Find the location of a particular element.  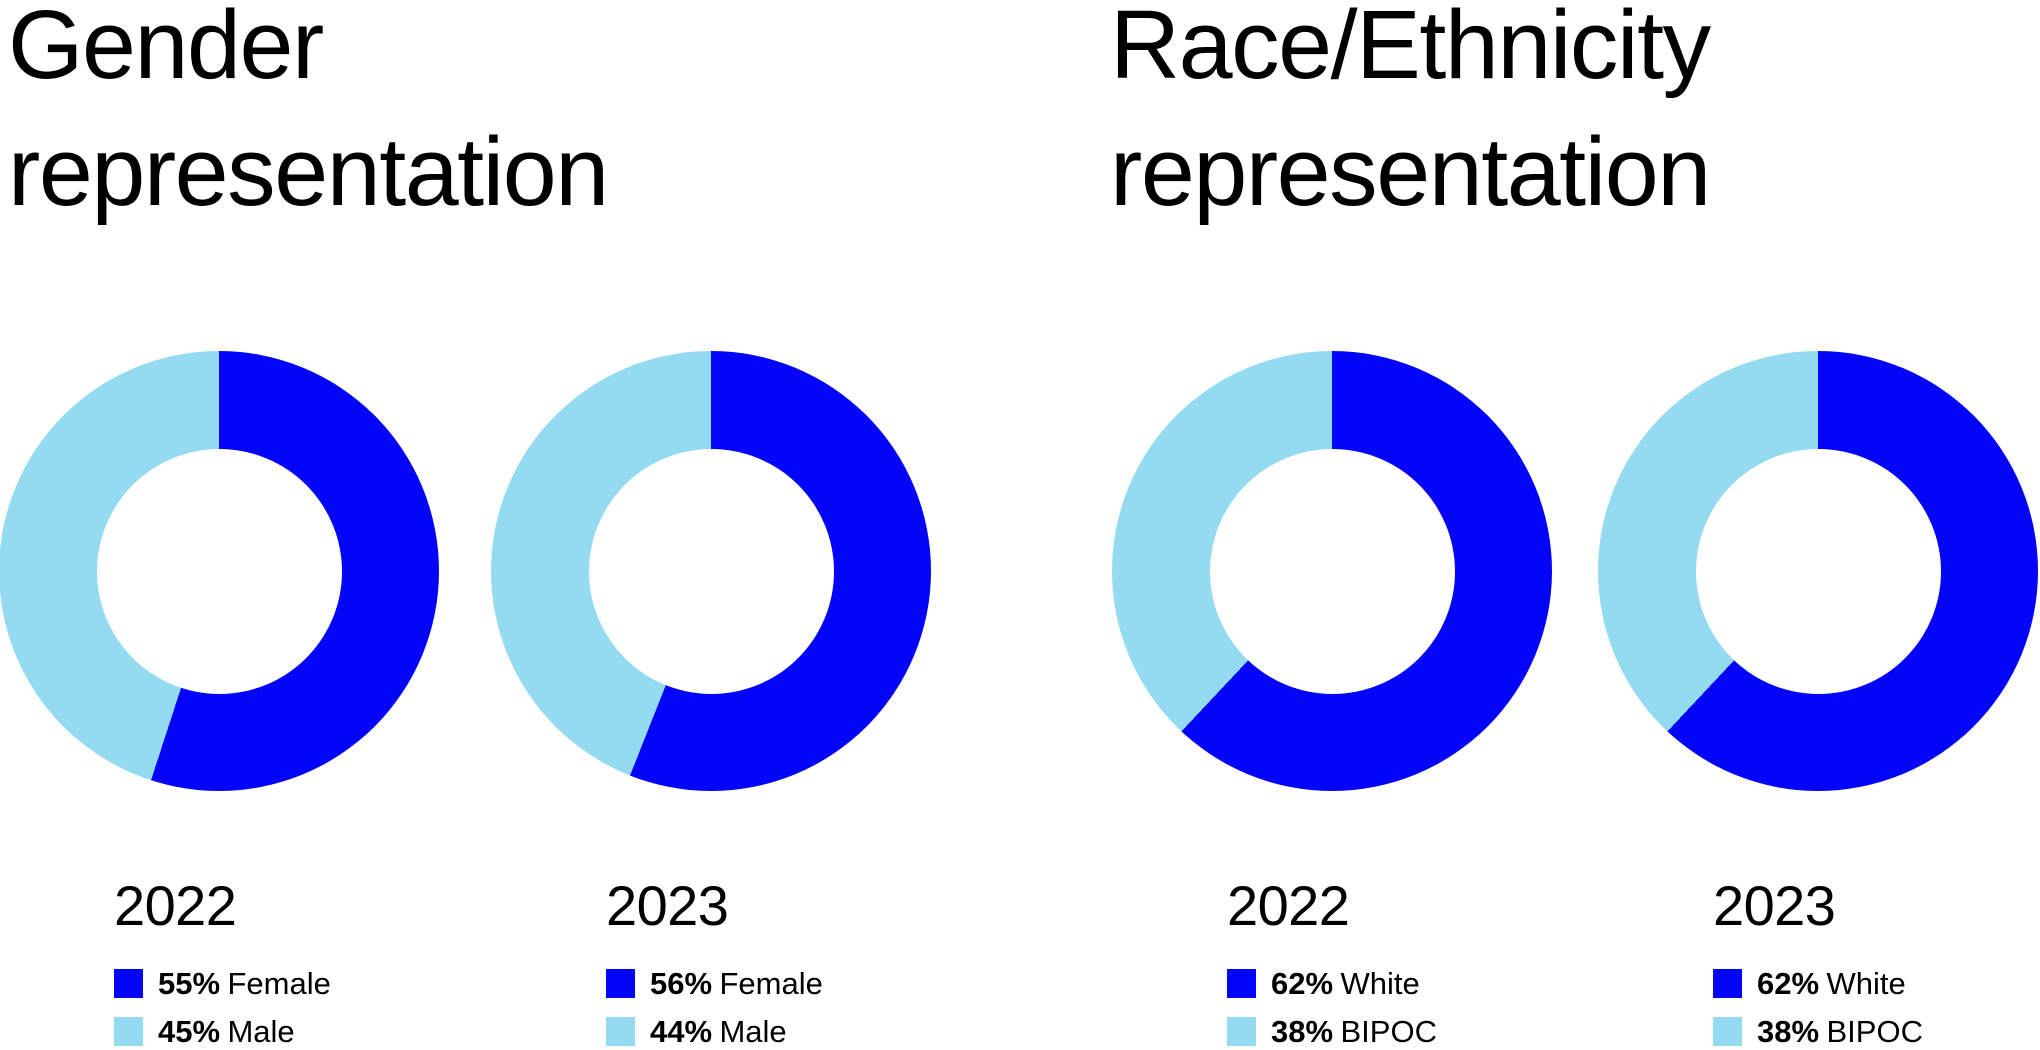

legend-row: 45% Male is located at coordinates (222, 1031).